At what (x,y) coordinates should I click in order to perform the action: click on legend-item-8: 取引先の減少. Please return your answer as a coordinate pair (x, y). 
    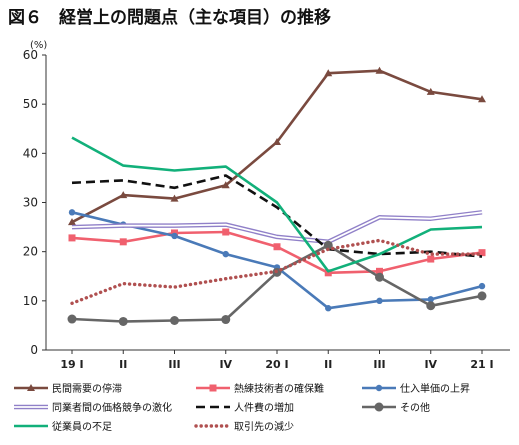
    Looking at the image, I should click on (244, 426).